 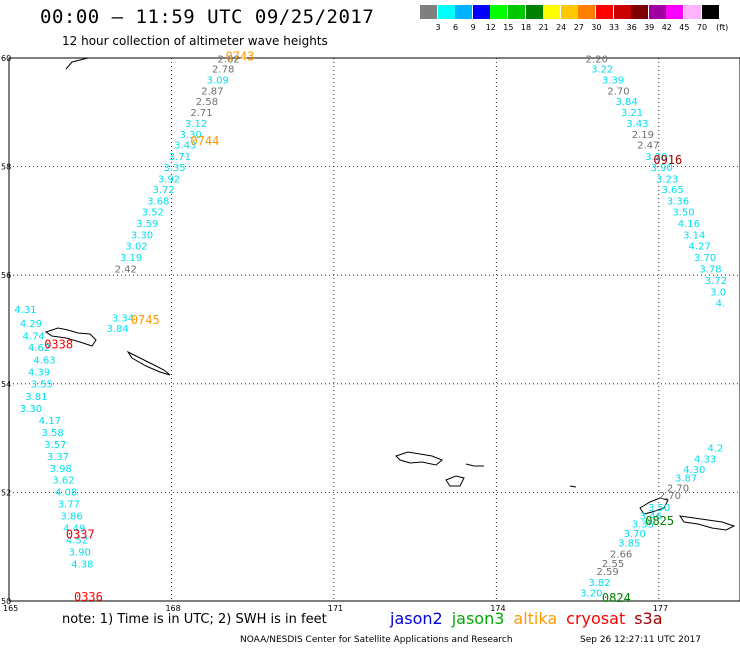 I want to click on wave-height-value: 4.49, so click(x=74, y=528).